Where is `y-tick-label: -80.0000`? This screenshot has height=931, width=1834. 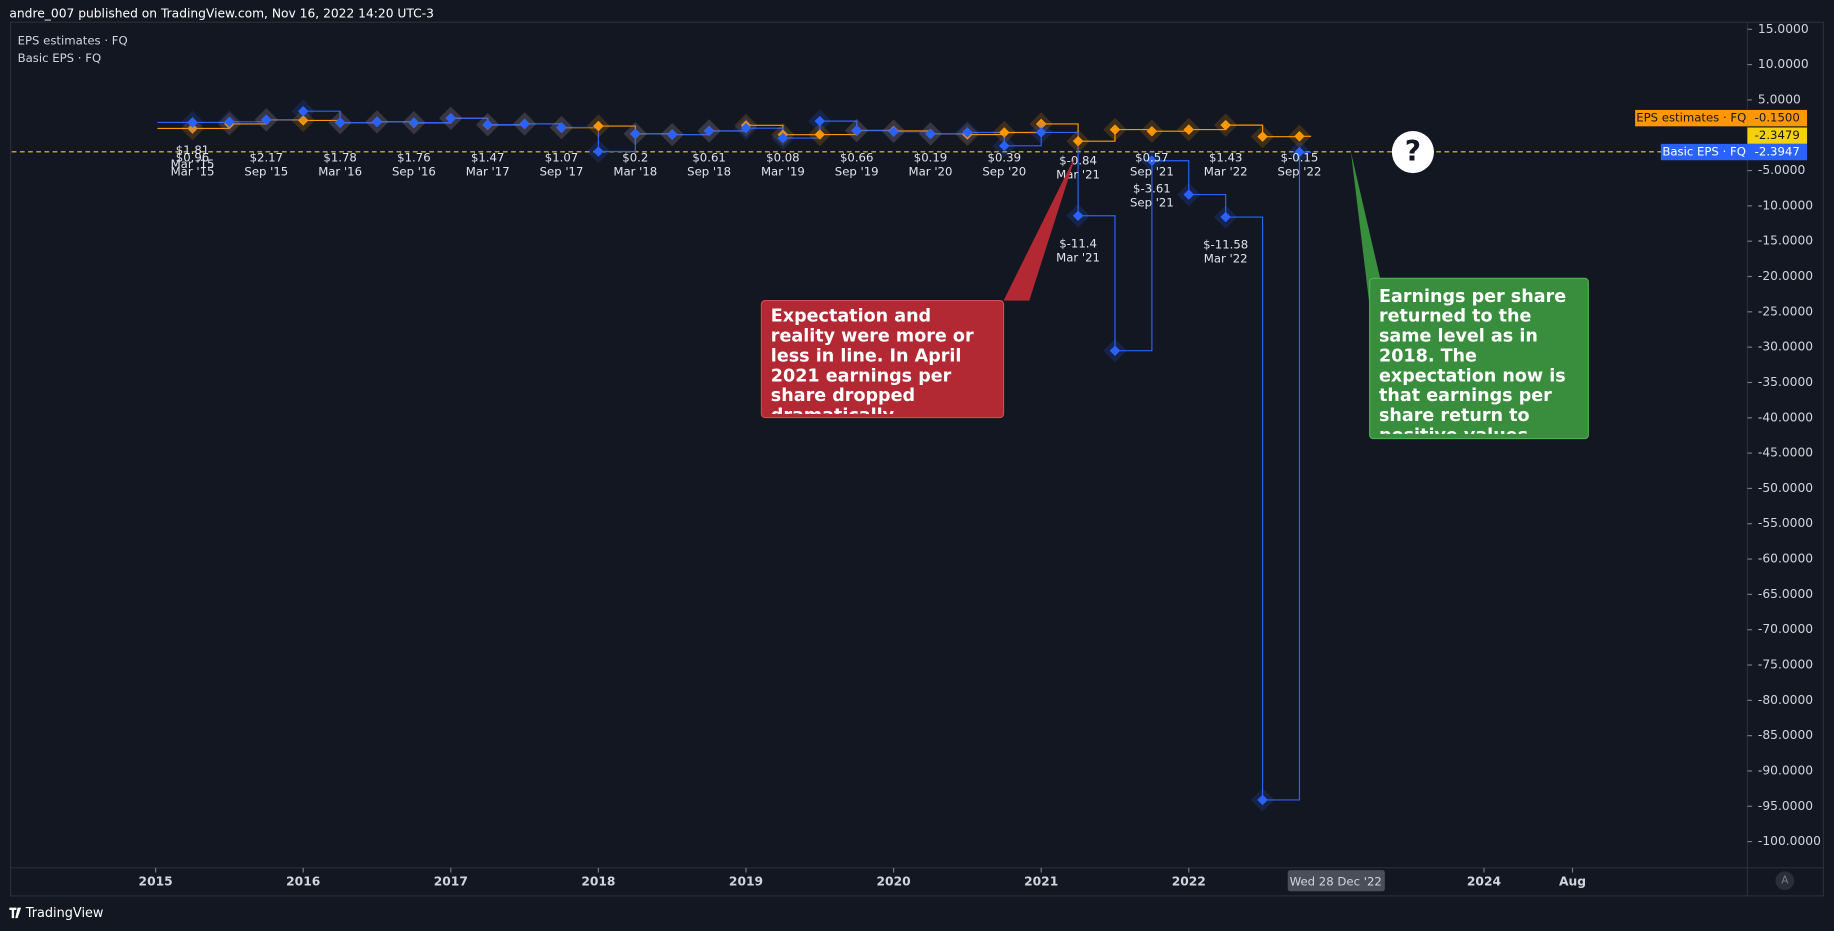
y-tick-label: -80.0000 is located at coordinates (1785, 700).